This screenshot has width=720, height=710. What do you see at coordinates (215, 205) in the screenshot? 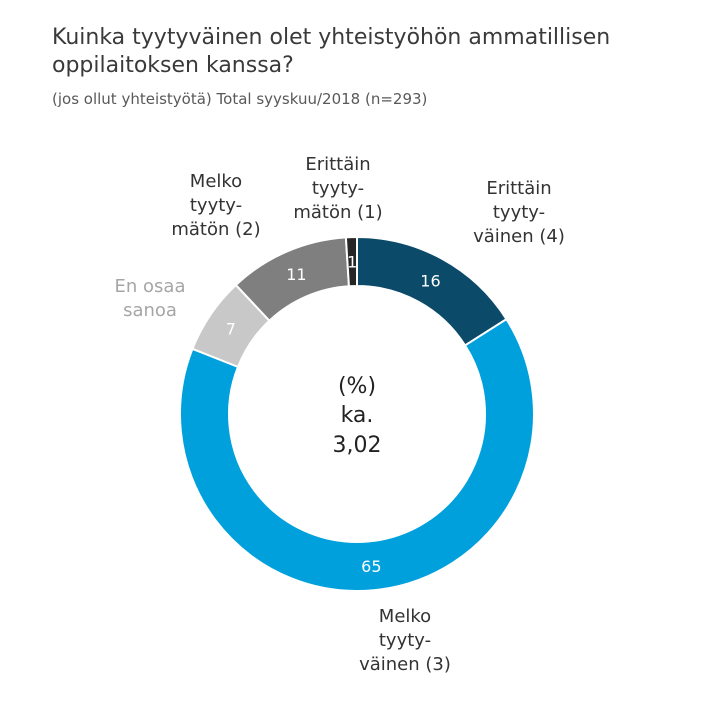
I see `slice-category-label: Melko tyyty-mätön (2)` at bounding box center [215, 205].